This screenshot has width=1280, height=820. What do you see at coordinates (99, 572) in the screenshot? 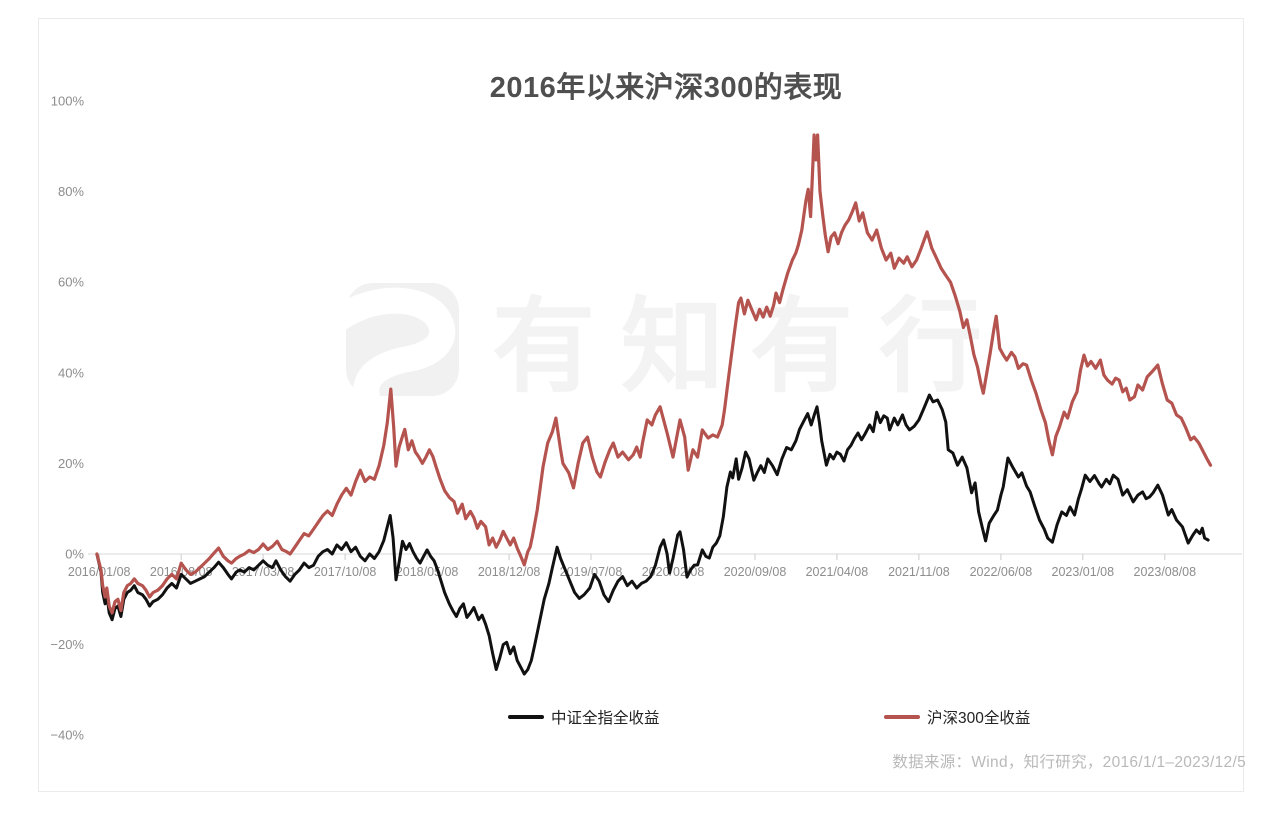
I see `svg-text: 2016/01/08` at bounding box center [99, 572].